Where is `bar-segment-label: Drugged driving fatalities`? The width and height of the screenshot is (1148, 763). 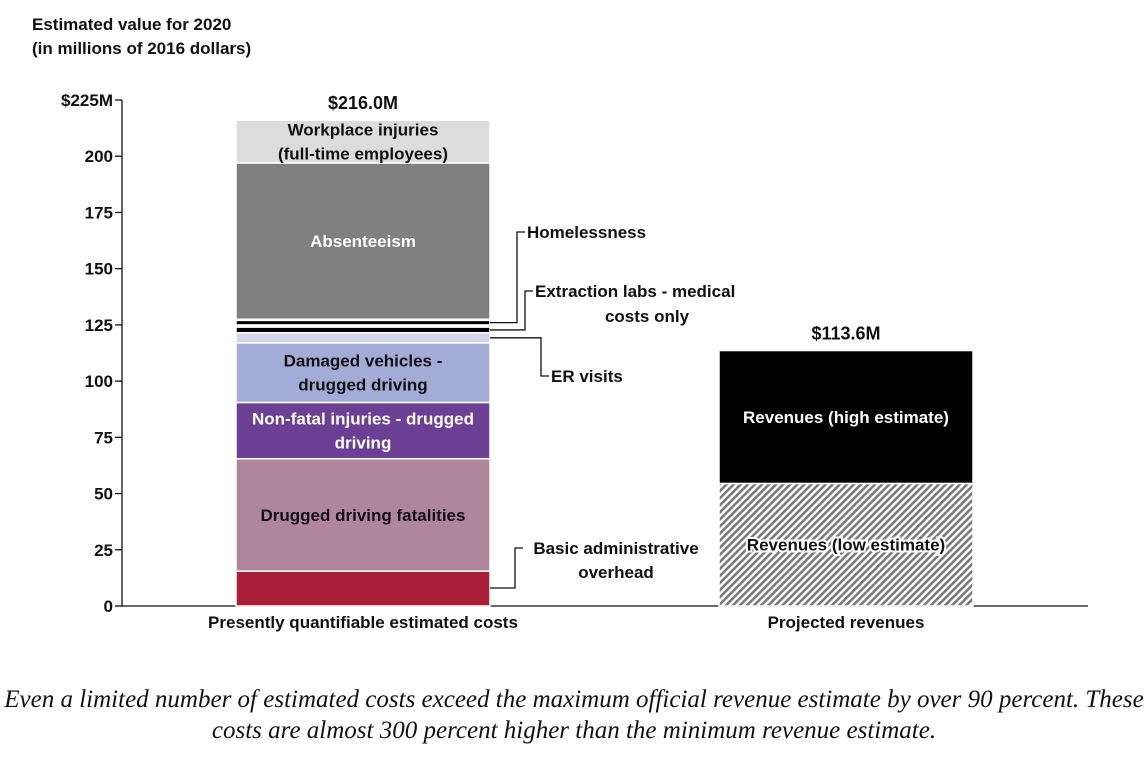
bar-segment-label: Drugged driving fatalities is located at coordinates (363, 515).